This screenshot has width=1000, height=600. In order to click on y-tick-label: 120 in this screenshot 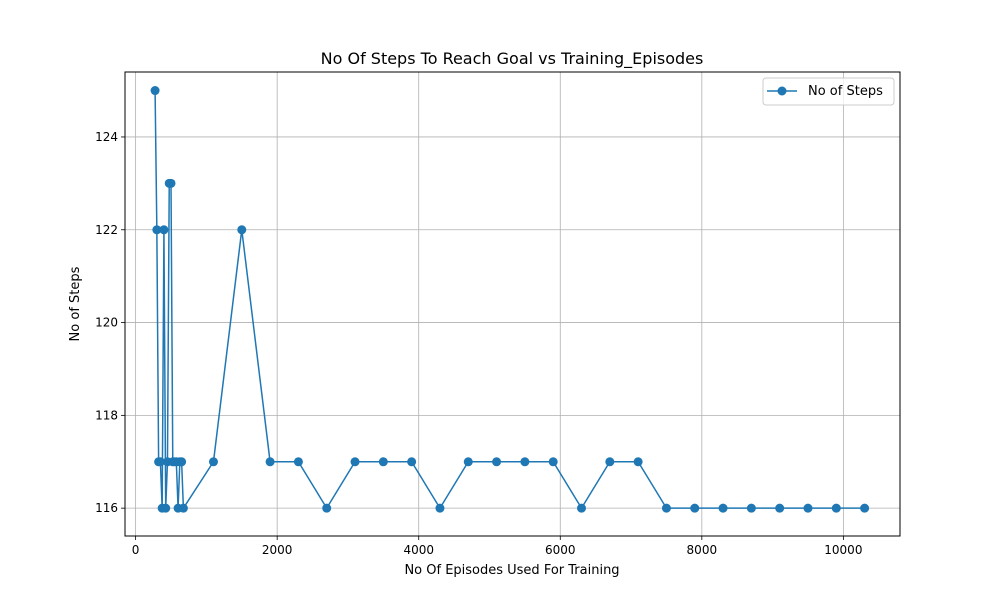, I will do `click(106, 323)`.